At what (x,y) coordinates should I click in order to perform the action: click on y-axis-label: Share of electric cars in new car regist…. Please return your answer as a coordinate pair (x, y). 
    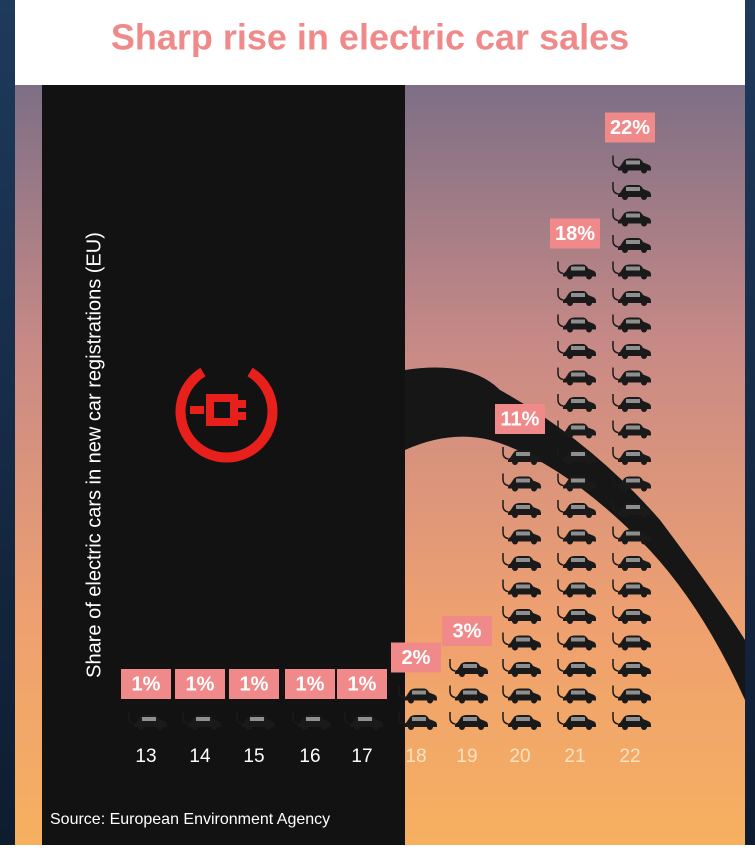
    Looking at the image, I should click on (94, 455).